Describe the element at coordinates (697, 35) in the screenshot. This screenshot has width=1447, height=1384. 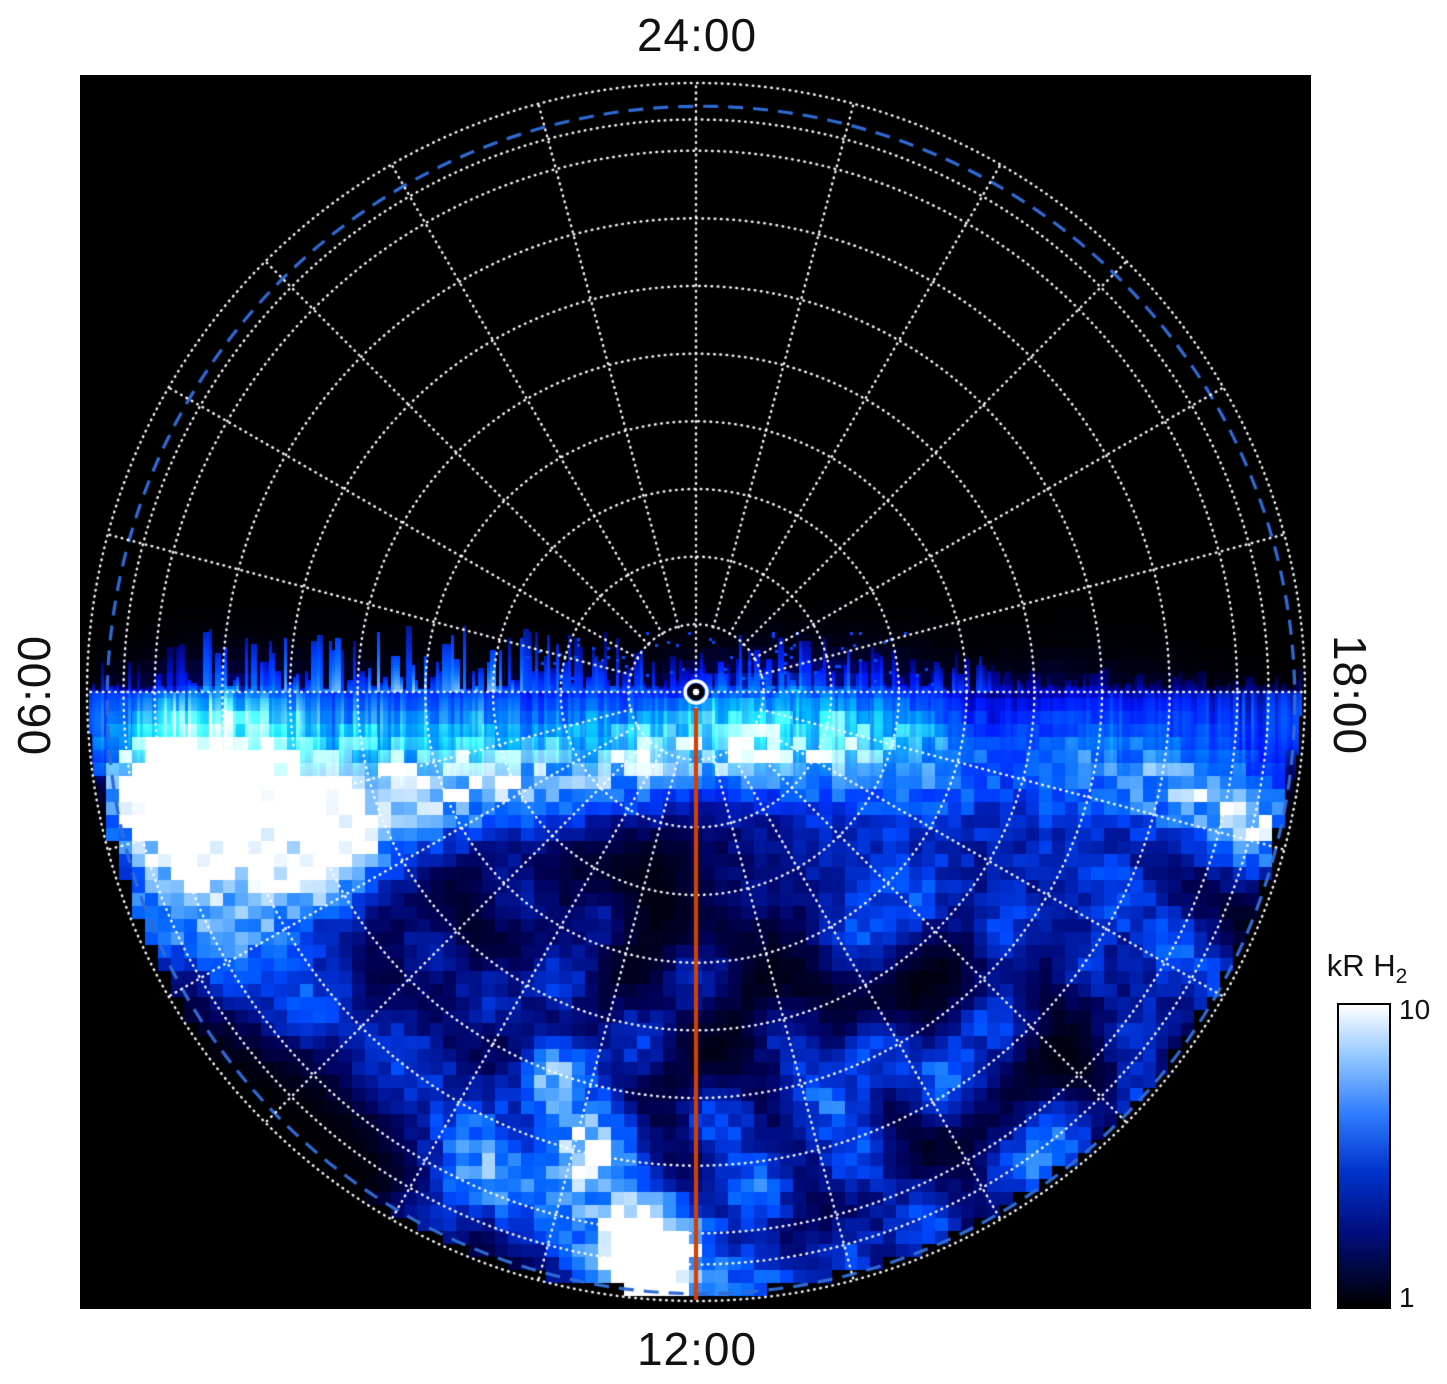
I see `local-time-label-24: 24:00` at that location.